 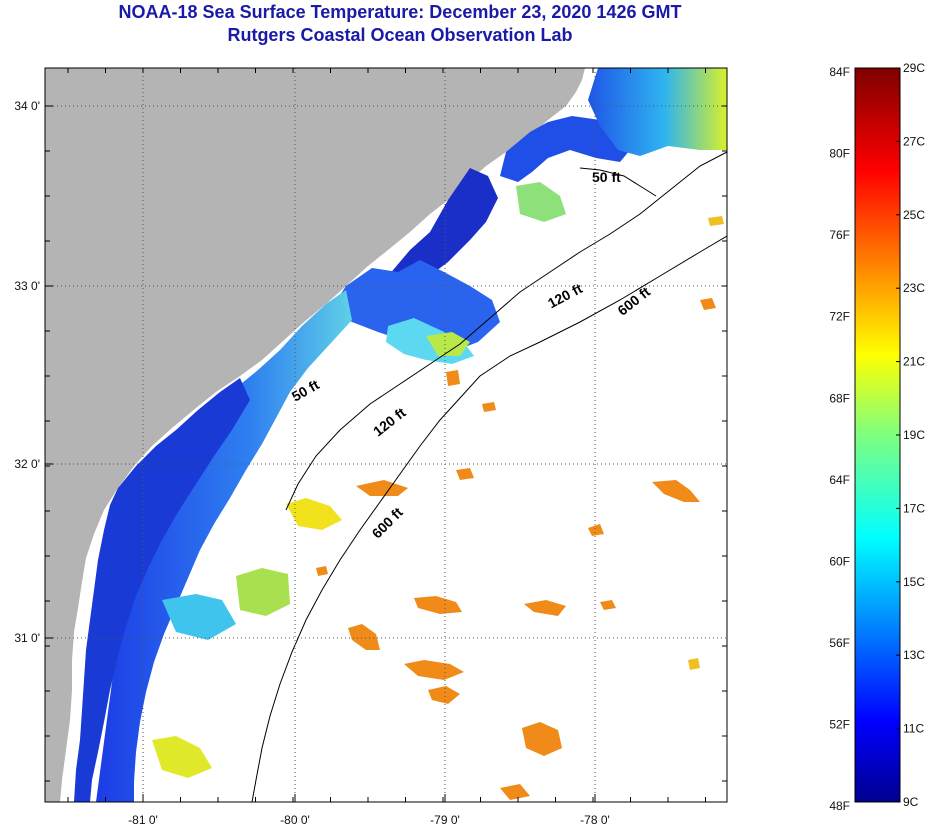 I want to click on colorbar-f-label: 72F, so click(x=839, y=317).